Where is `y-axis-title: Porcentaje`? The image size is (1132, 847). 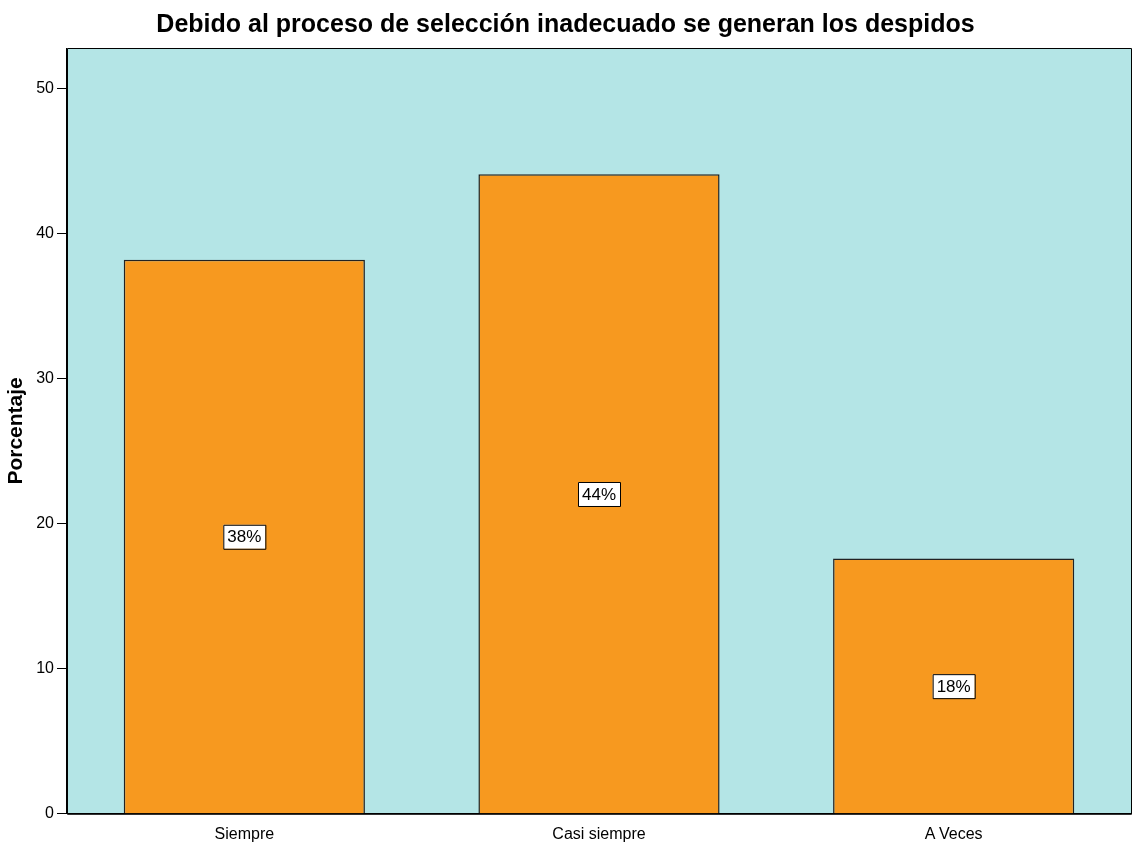 y-axis-title: Porcentaje is located at coordinates (15, 431).